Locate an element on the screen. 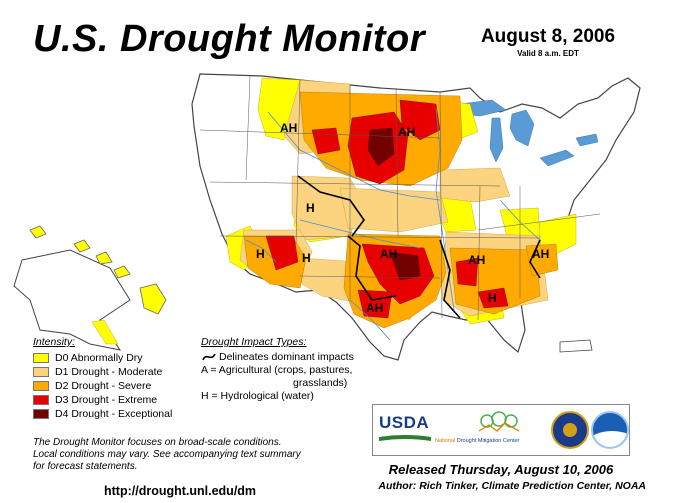 The width and height of the screenshot is (675, 503). impact-line-icon is located at coordinates (209, 357).